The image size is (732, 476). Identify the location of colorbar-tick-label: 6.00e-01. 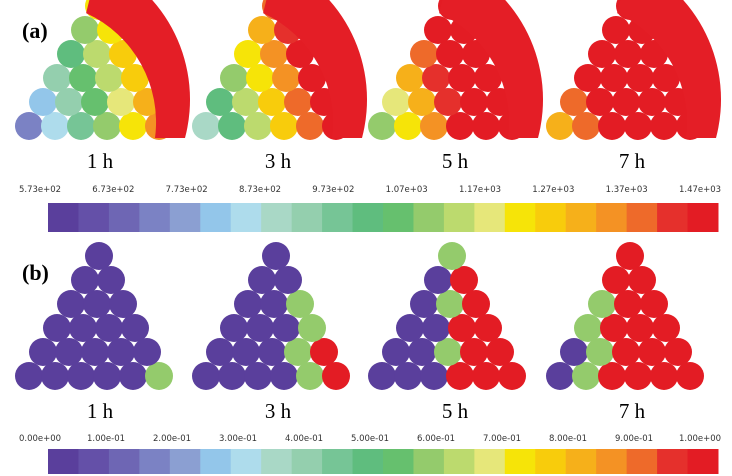
(436, 439).